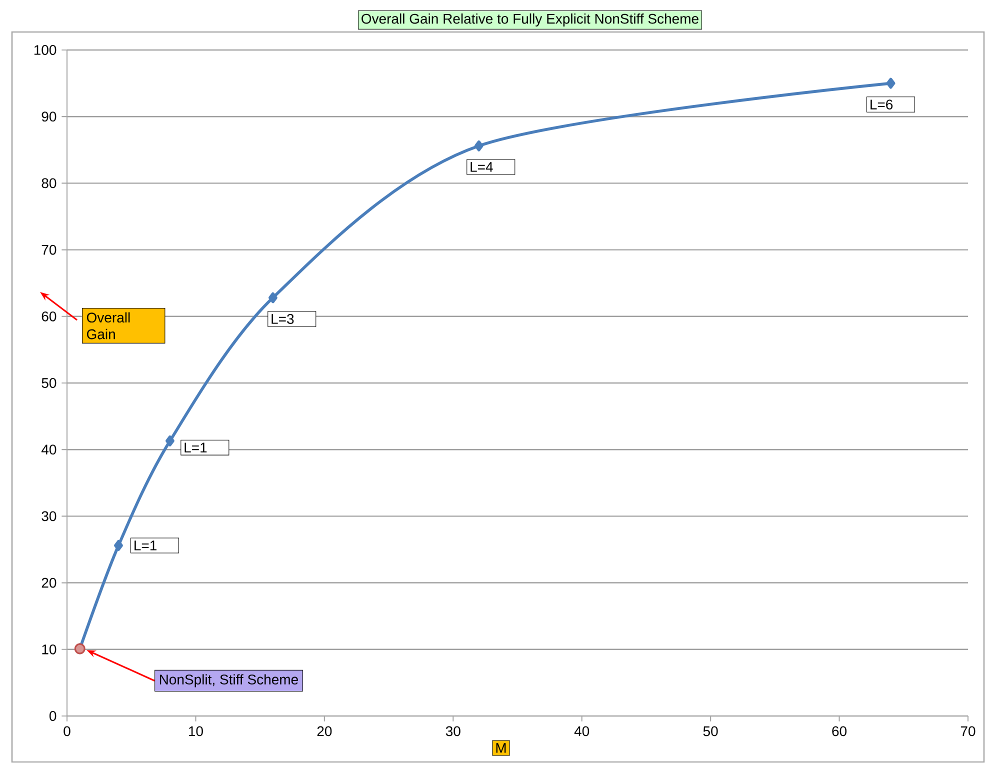  I want to click on x-tick-label: 0, so click(67, 731).